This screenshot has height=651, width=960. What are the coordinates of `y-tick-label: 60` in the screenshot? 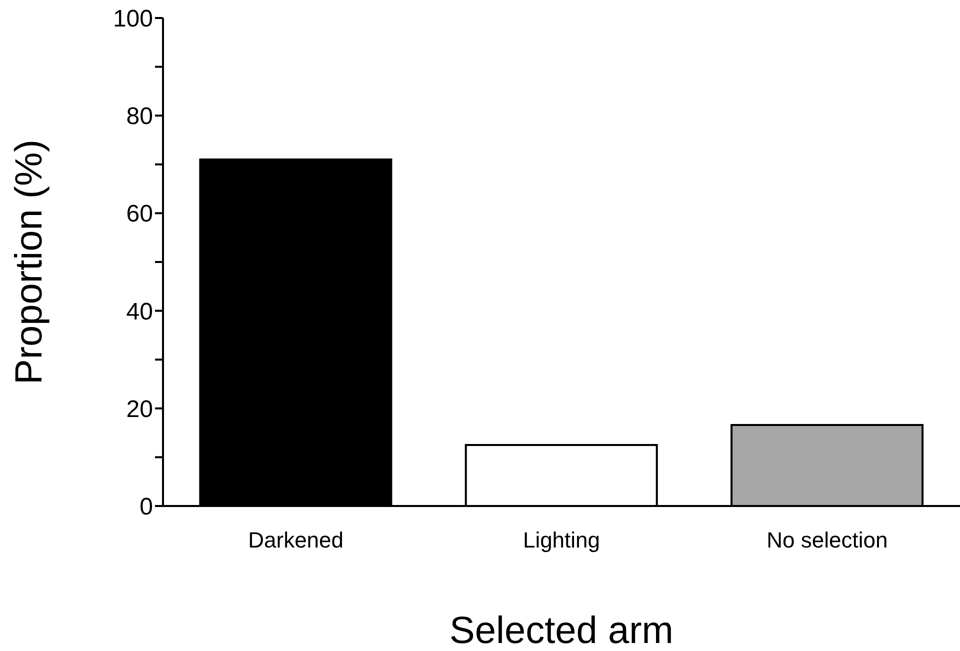 It's located at (139, 214).